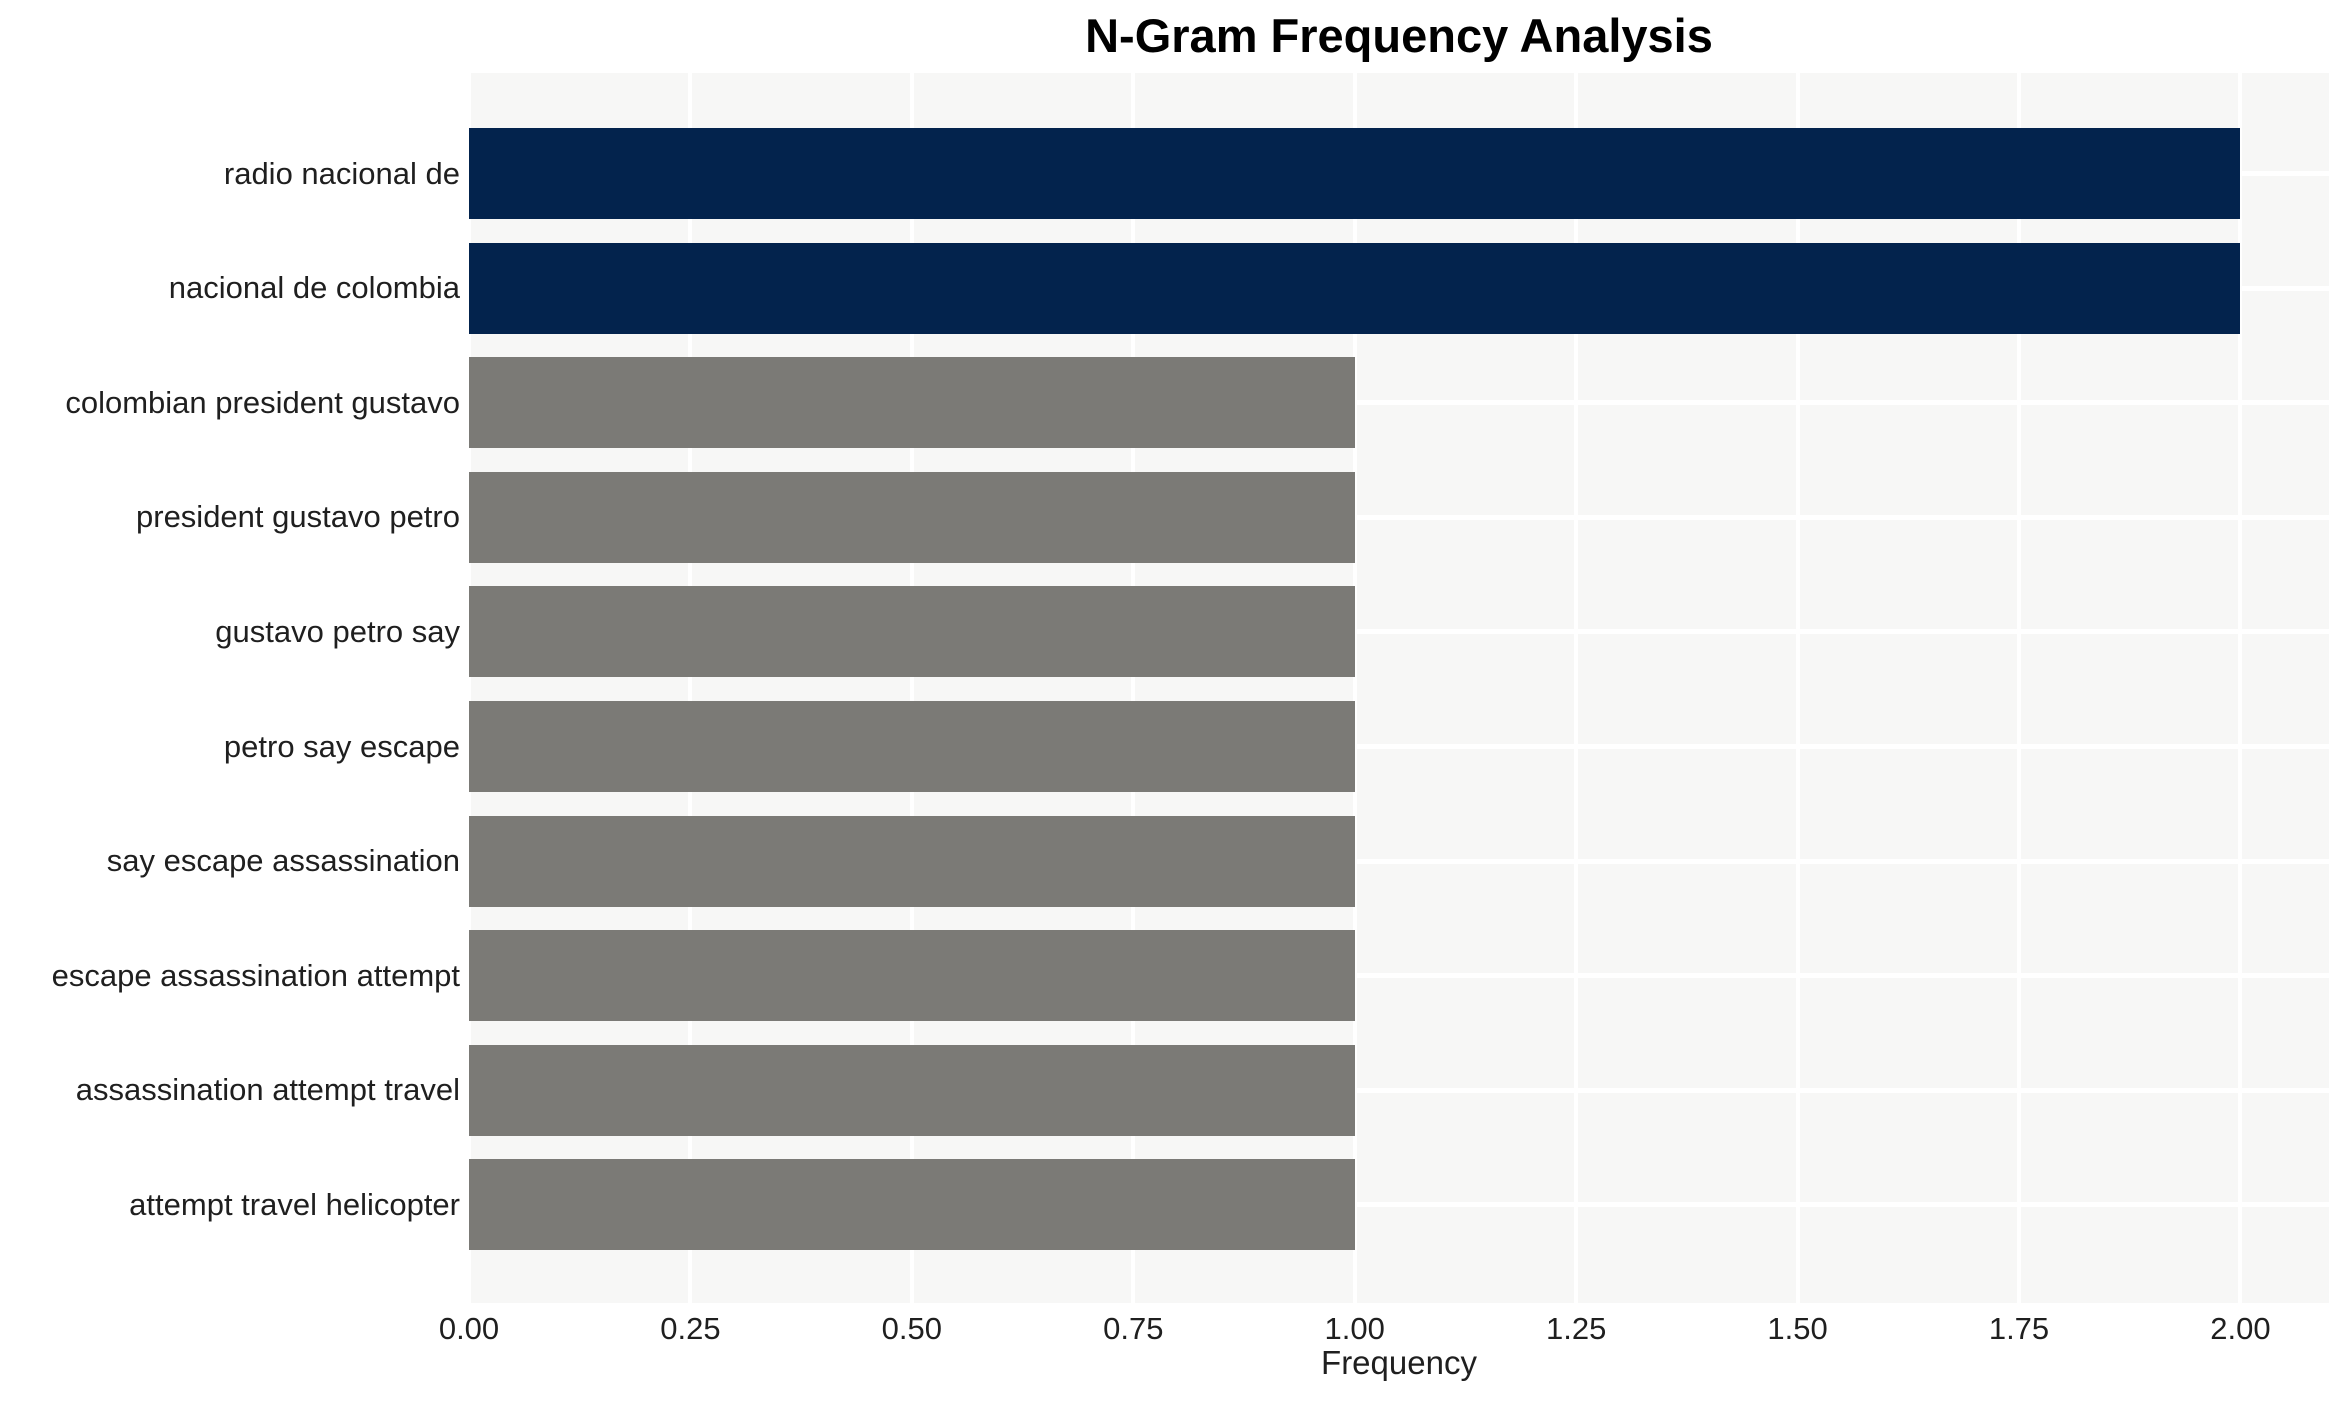 This screenshot has height=1402, width=2349. I want to click on y-axis-label: say escape assassination, so click(283, 861).